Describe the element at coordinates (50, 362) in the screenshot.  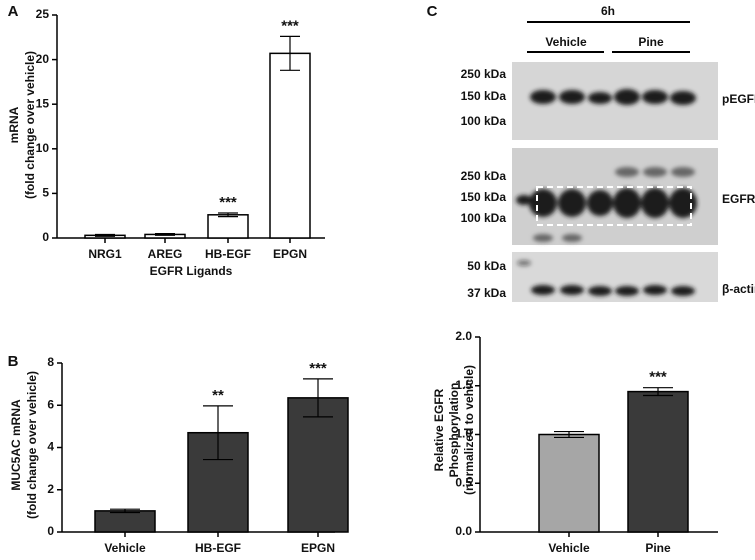
I see `y-tick-label: 8` at that location.